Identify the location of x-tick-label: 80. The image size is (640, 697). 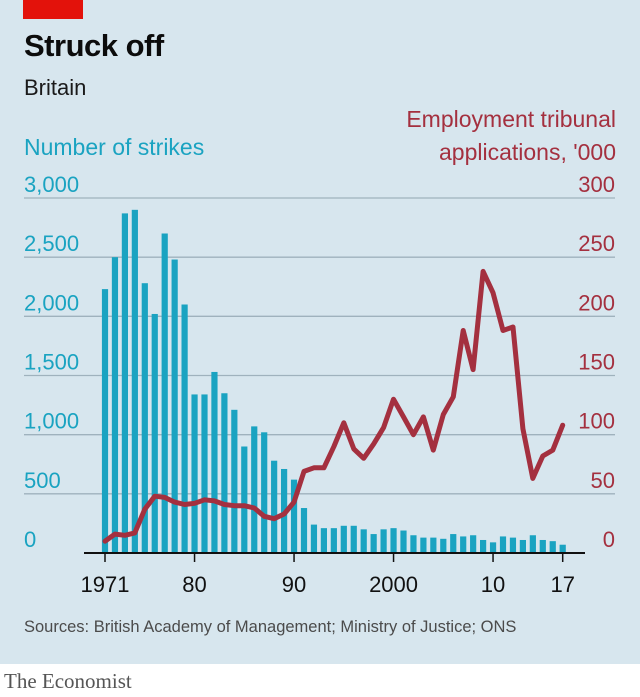
(194, 584).